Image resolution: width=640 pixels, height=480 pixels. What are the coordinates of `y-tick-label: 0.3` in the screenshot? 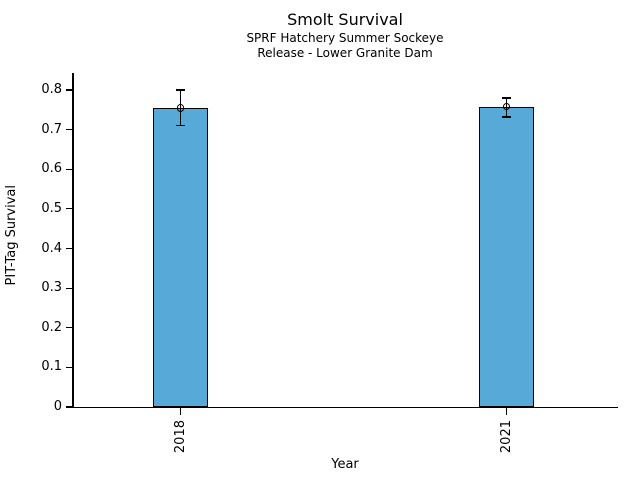 It's located at (51, 288).